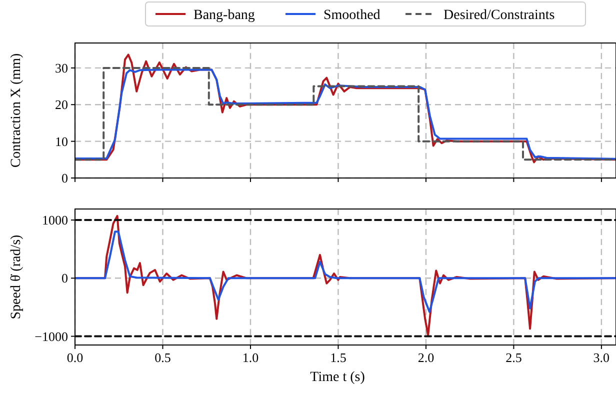 Image resolution: width=616 pixels, height=403 pixels. What do you see at coordinates (61, 68) in the screenshot?
I see `y-tick-label: 30` at bounding box center [61, 68].